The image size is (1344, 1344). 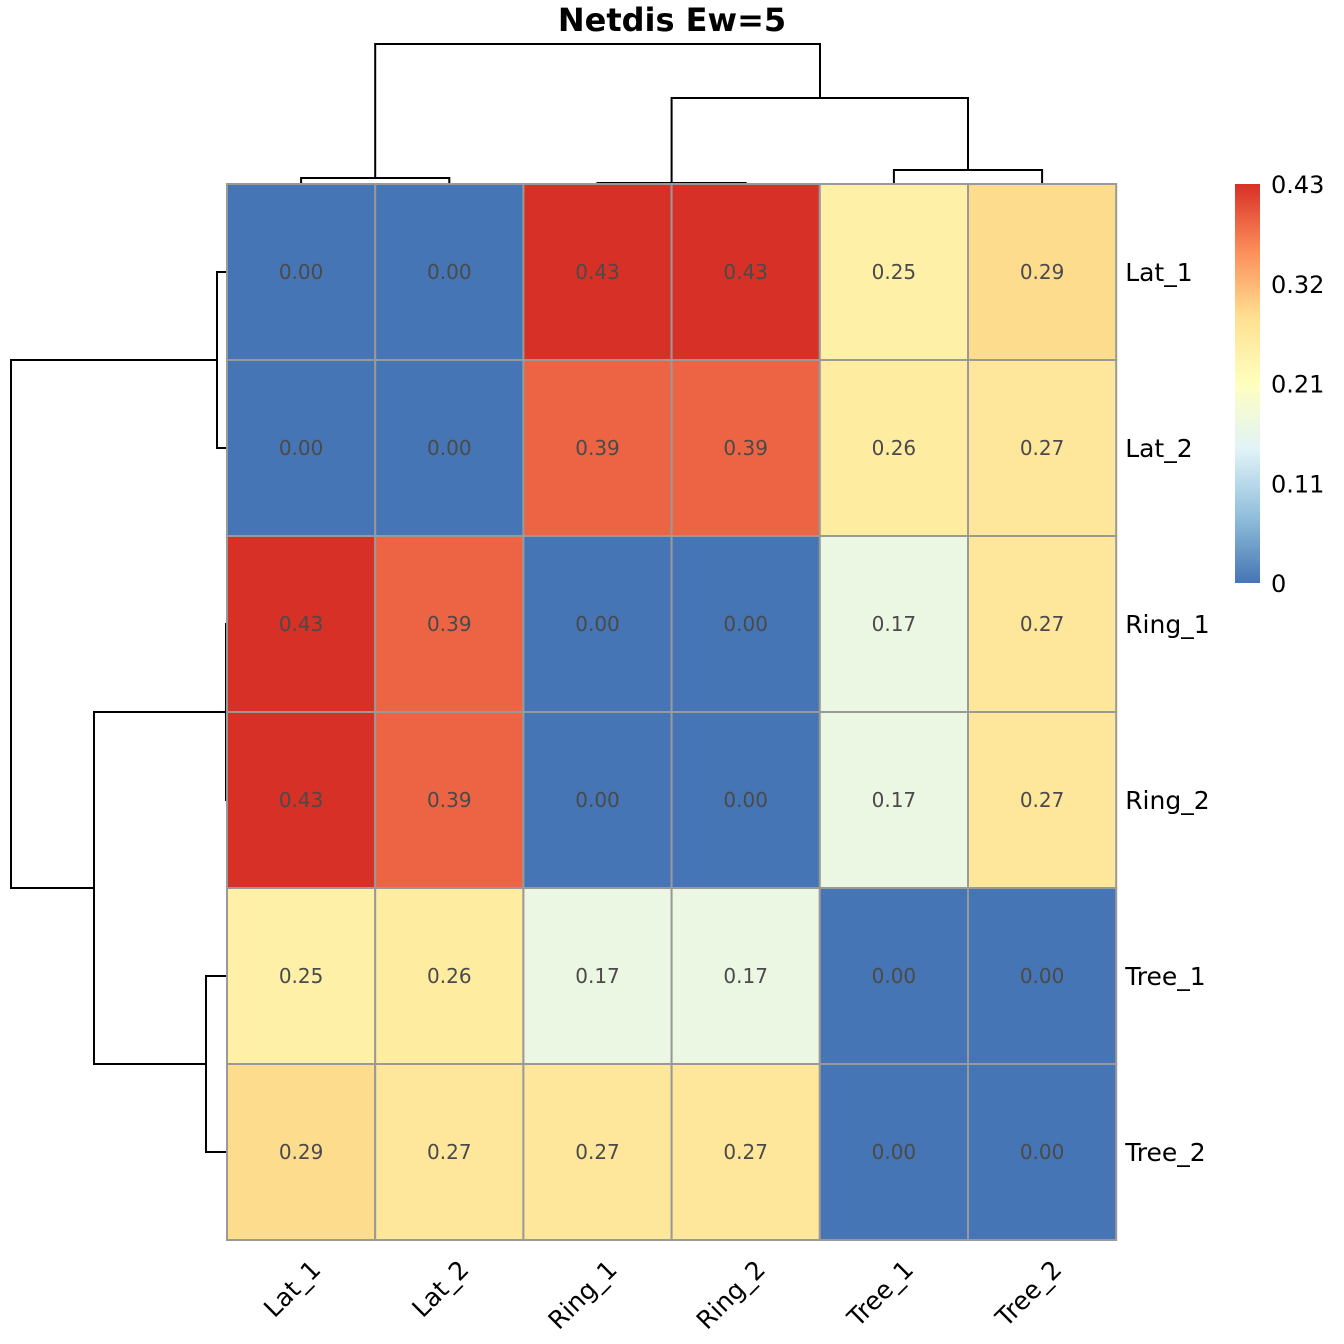 What do you see at coordinates (440, 1289) in the screenshot?
I see `column-label: Lat_2` at bounding box center [440, 1289].